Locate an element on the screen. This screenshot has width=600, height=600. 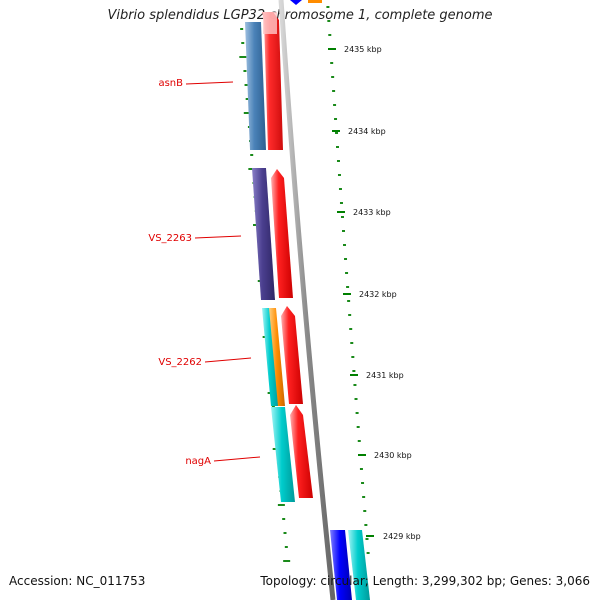
tick-2430: 2430 kbp is located at coordinates (385, 455).